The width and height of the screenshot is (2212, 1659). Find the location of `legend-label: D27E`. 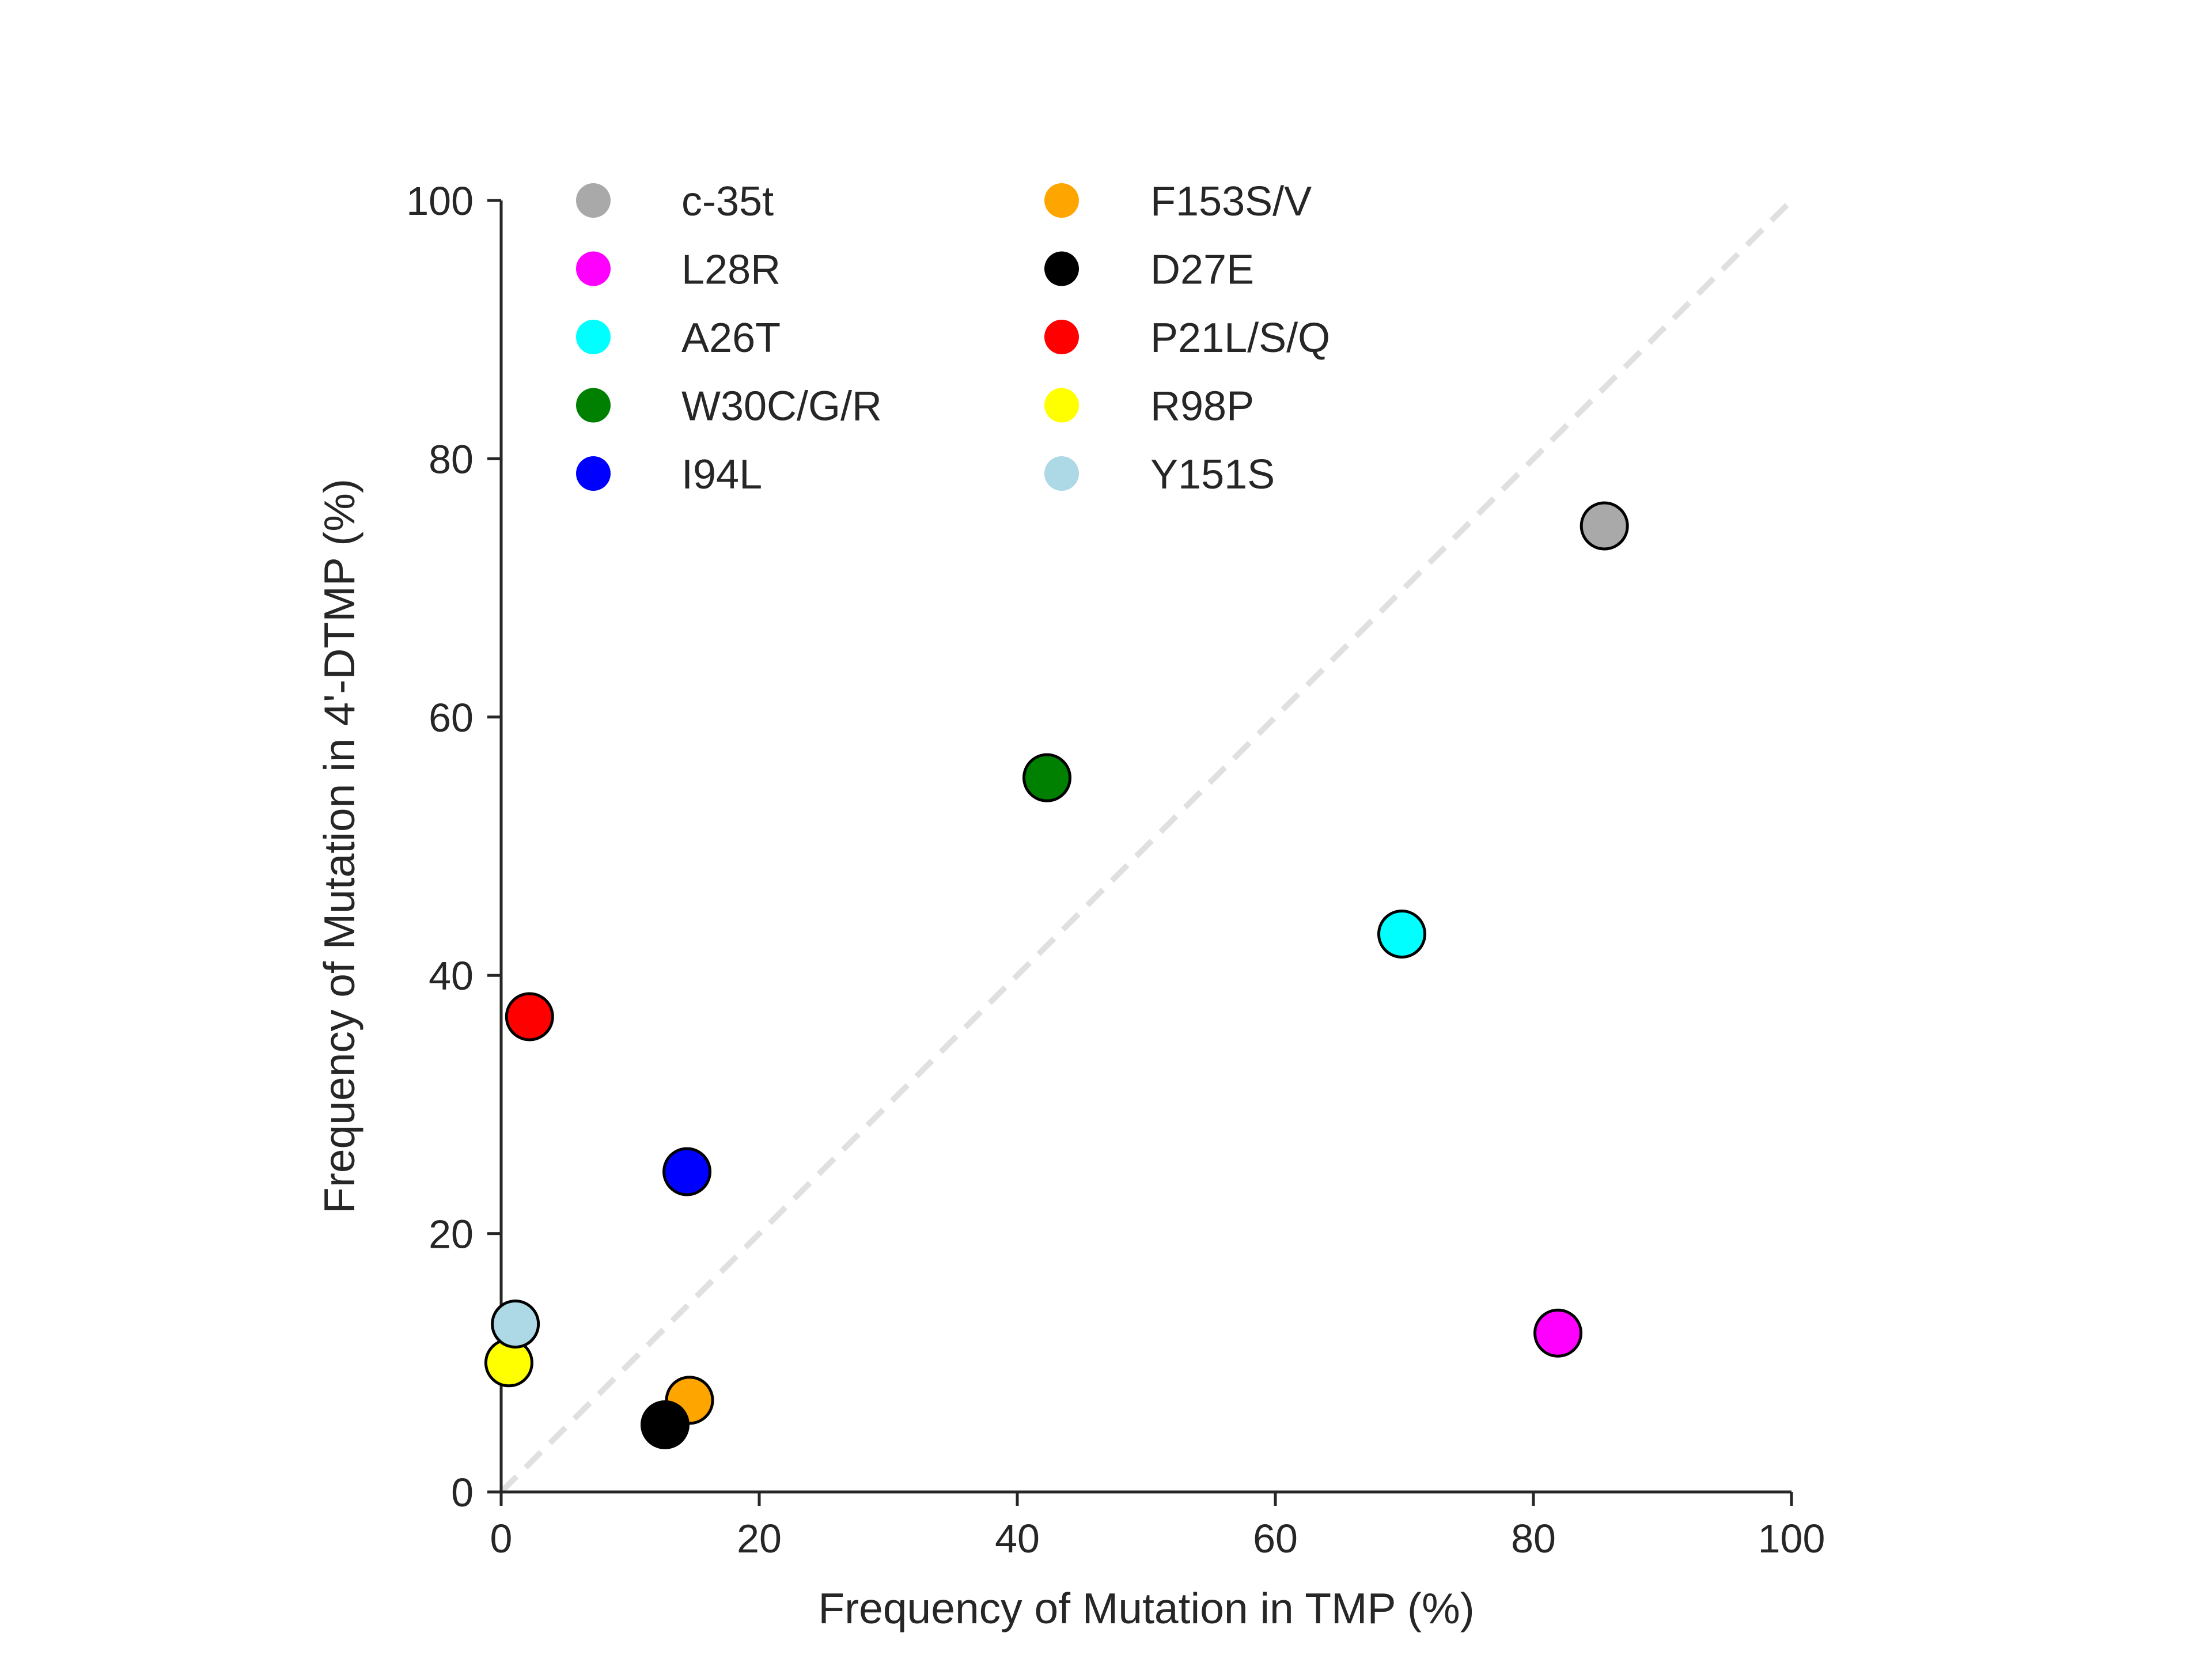

legend-label: D27E is located at coordinates (1202, 270).